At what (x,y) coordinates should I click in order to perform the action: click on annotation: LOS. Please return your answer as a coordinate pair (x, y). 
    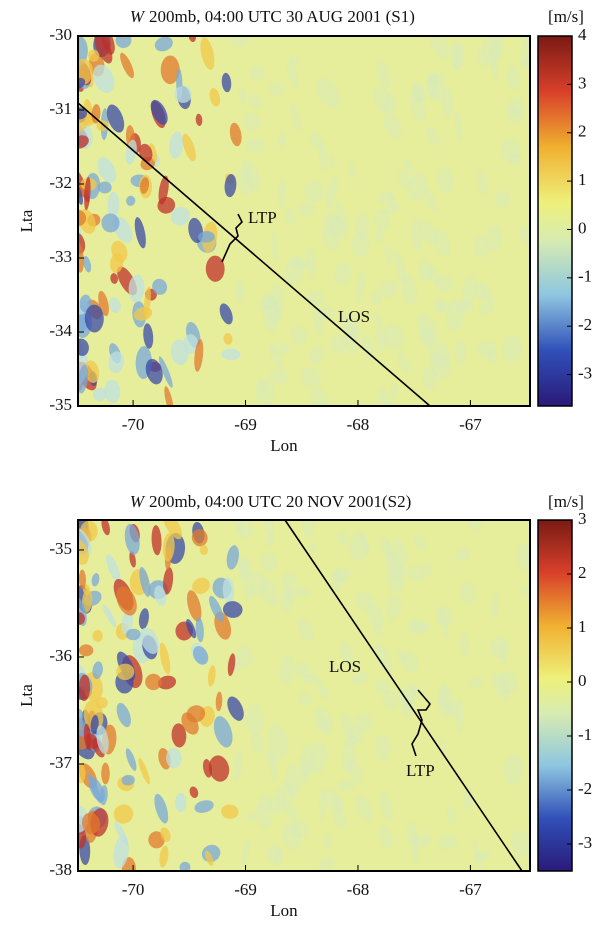
    Looking at the image, I should click on (354, 316).